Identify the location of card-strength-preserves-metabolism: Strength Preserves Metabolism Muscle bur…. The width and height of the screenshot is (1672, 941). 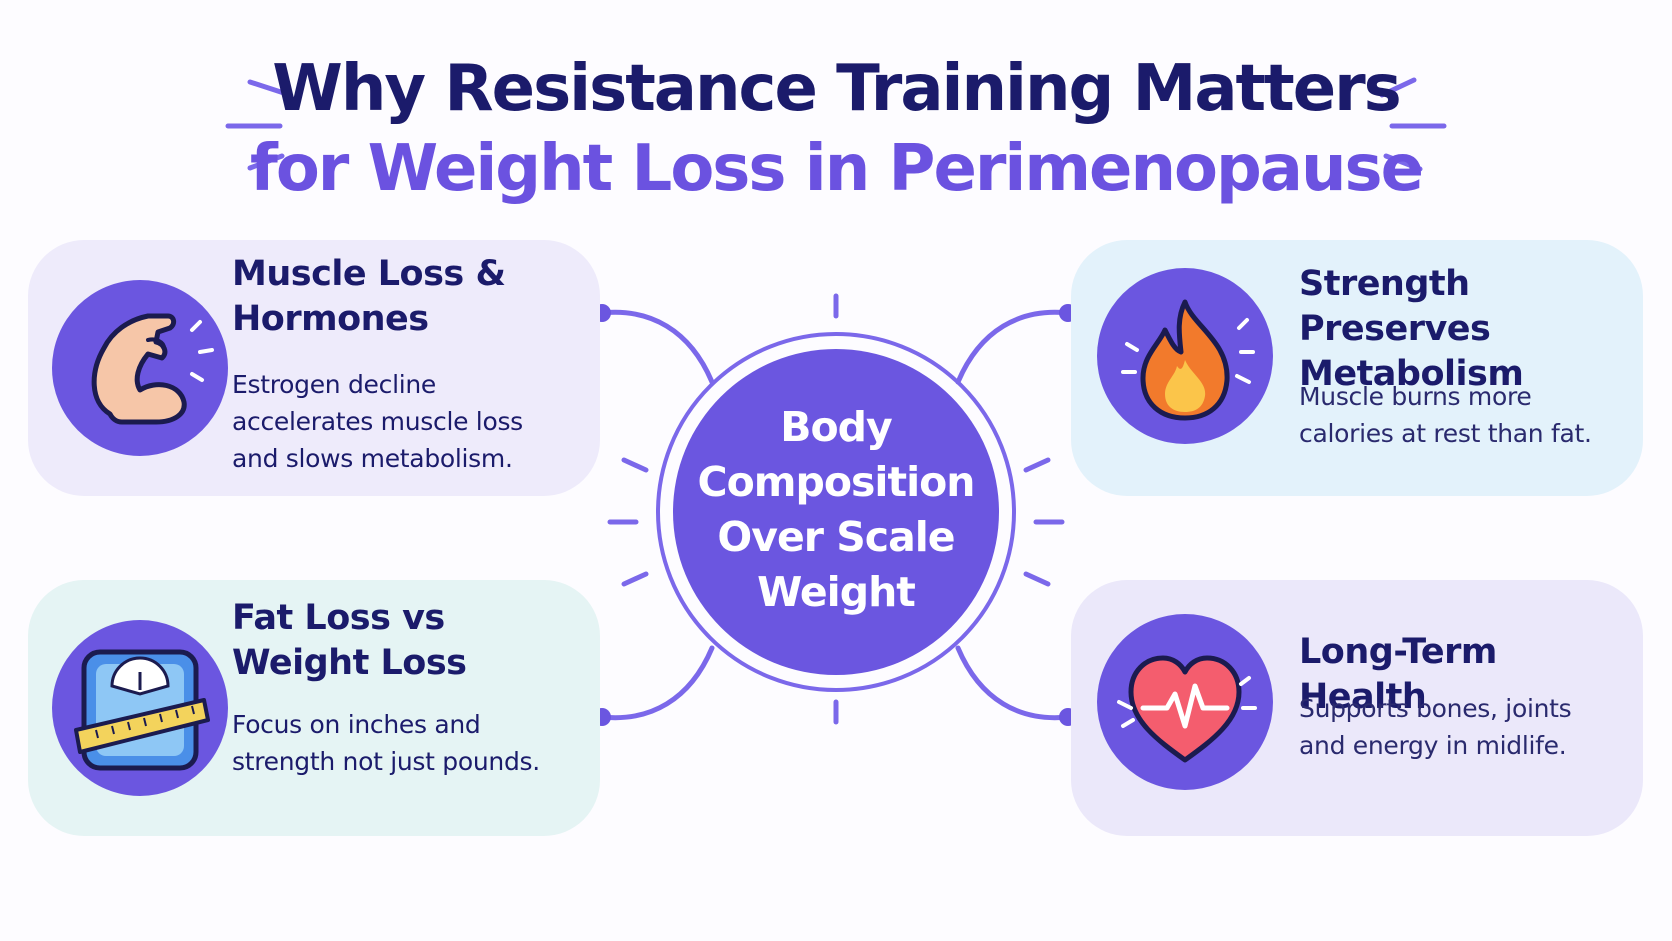
(1357, 368).